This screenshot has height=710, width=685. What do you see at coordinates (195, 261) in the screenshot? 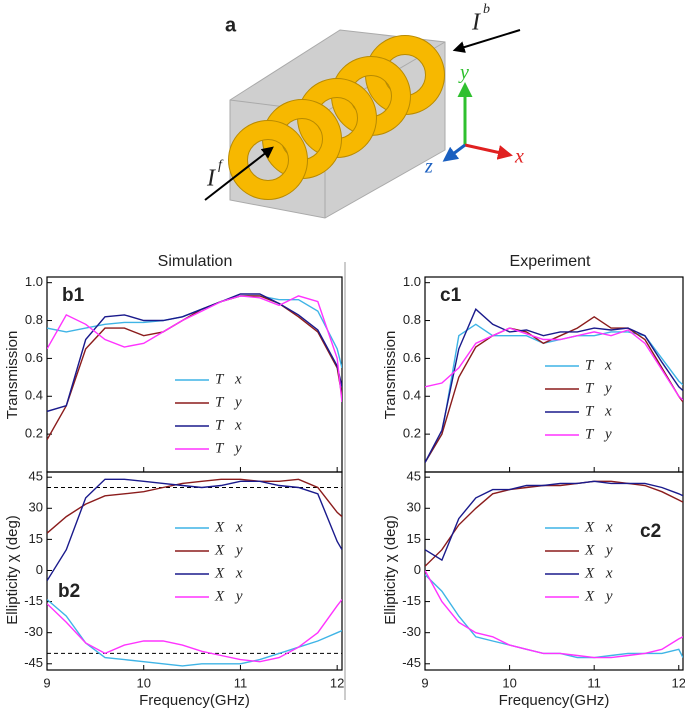
I see `heading: Simulation` at bounding box center [195, 261].